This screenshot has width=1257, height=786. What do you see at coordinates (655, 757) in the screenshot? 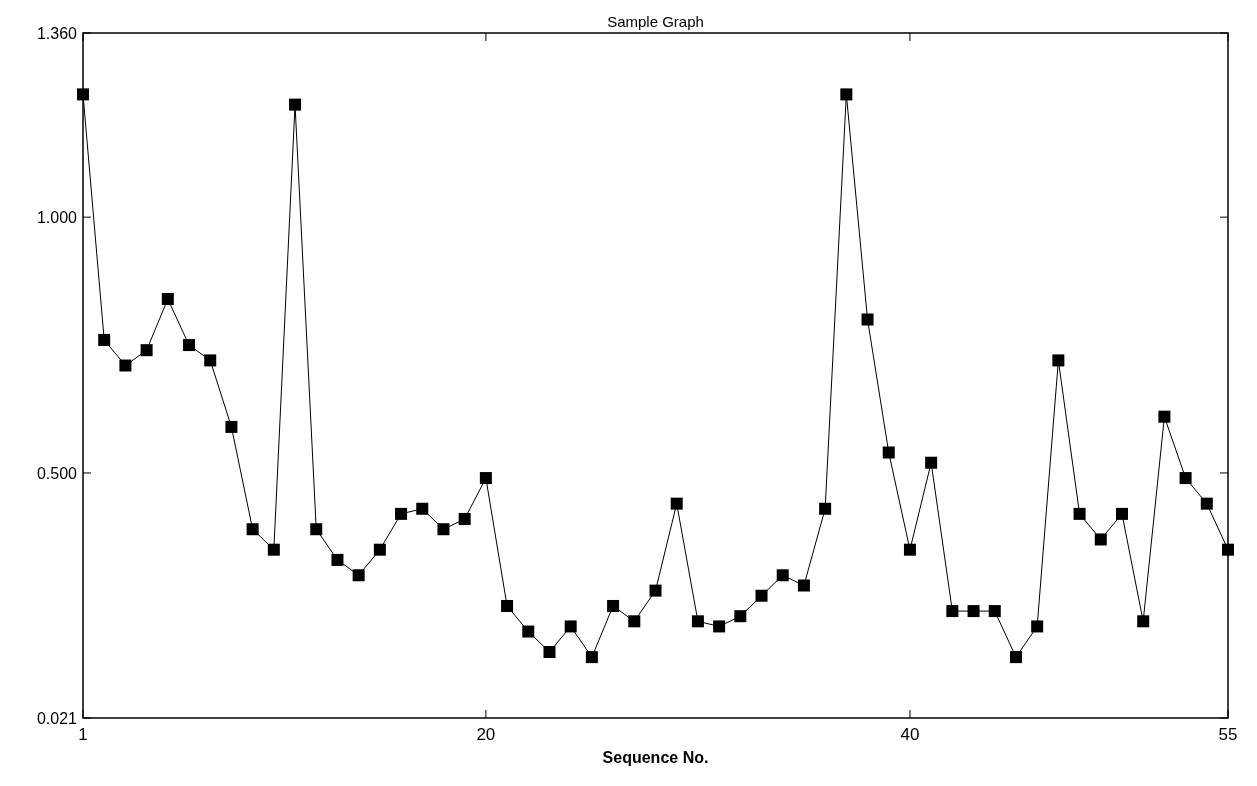
I see `x-axis-title: Sequence No.` at bounding box center [655, 757].